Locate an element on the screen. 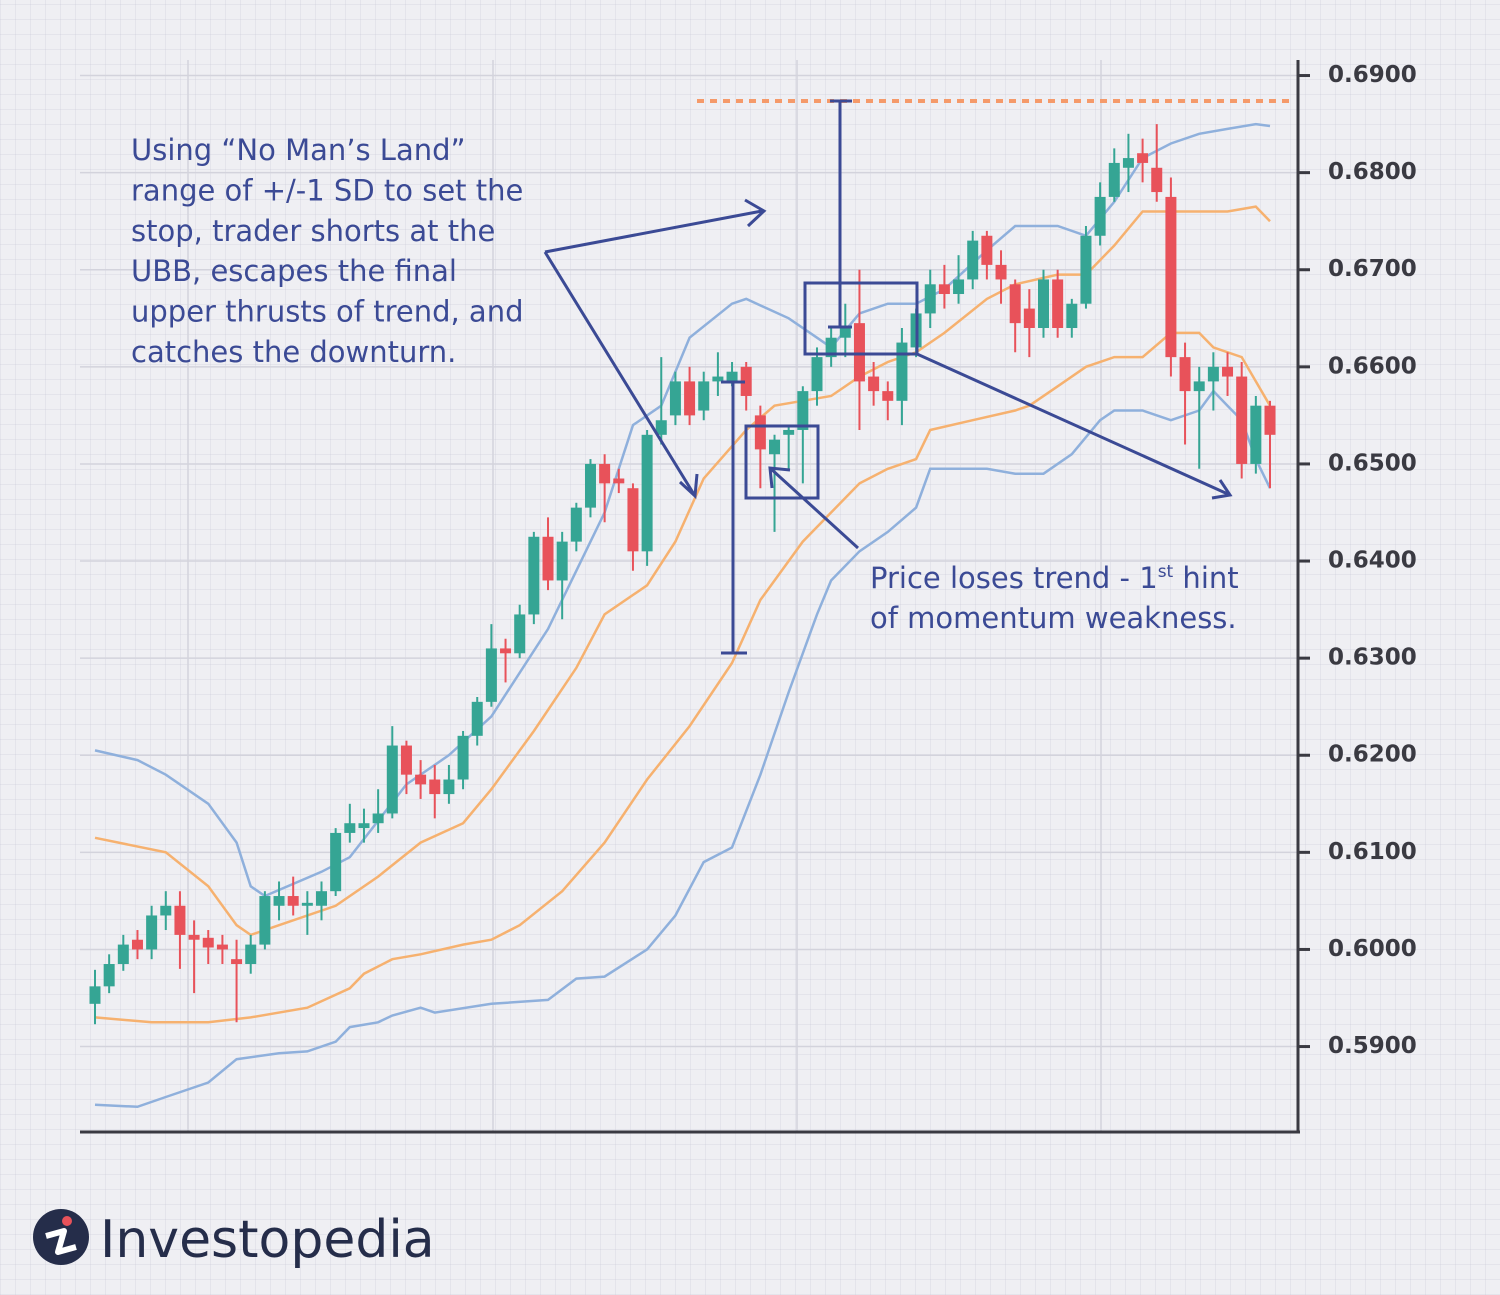  logo-text: Investopedia is located at coordinates (267, 1240).